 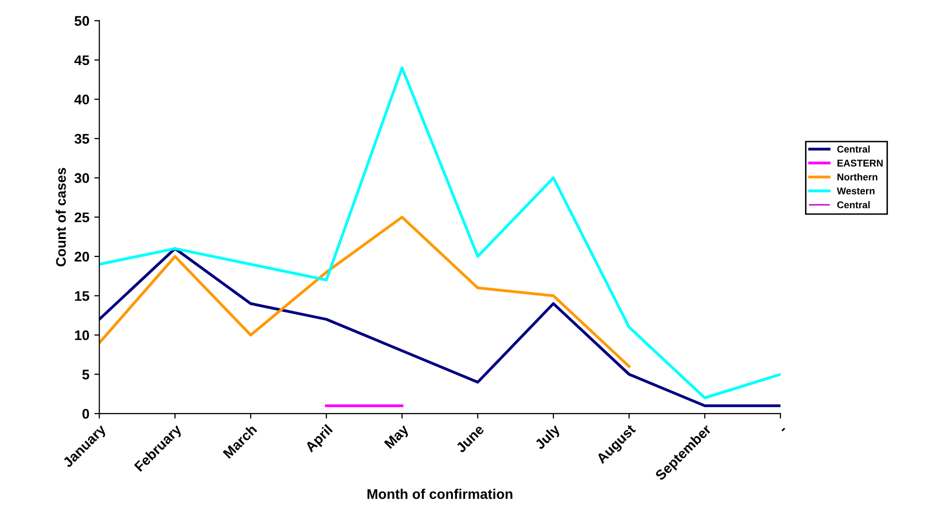 I want to click on y-tick-label: 30, so click(x=82, y=178).